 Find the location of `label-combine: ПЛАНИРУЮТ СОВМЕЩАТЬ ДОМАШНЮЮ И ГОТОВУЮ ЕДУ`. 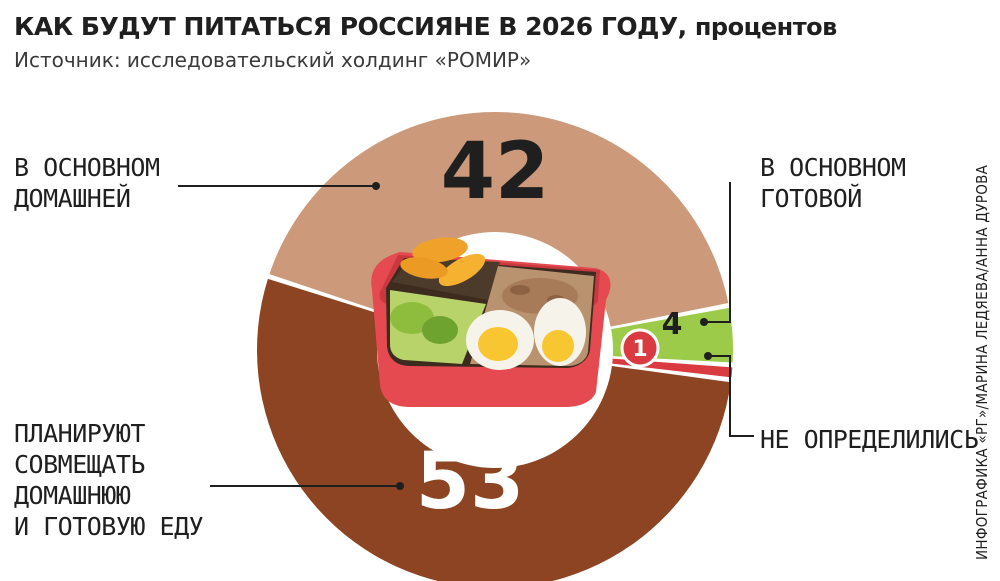

label-combine: ПЛАНИРУЮТ СОВМЕЩАТЬ ДОМАШНЮЮ И ГОТОВУЮ ЕДУ is located at coordinates (109, 480).